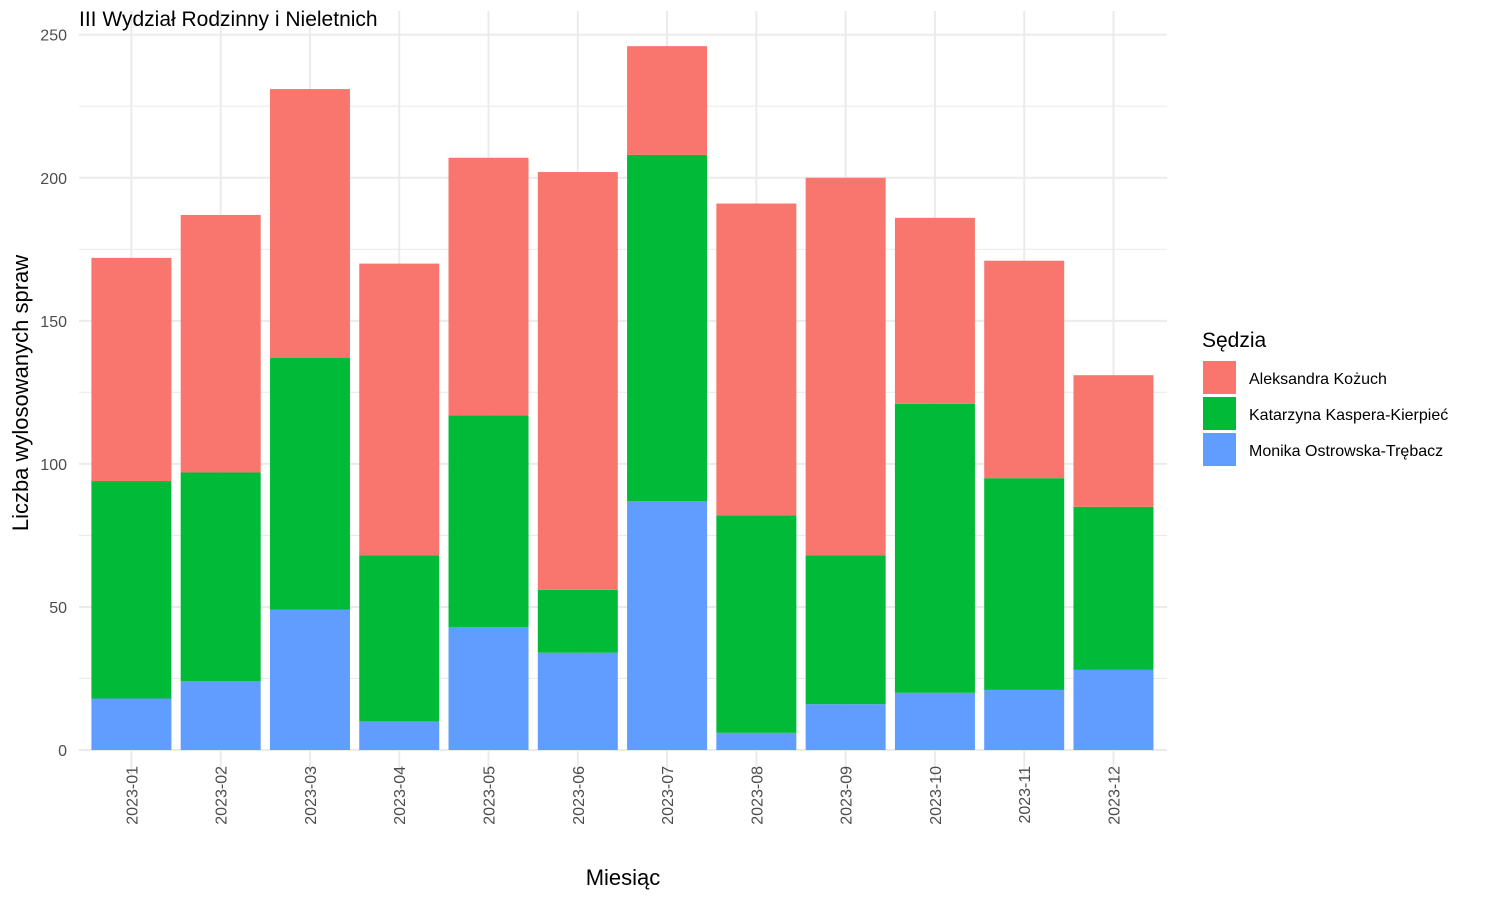  I want to click on x-tick-label: 2023-03, so click(311, 795).